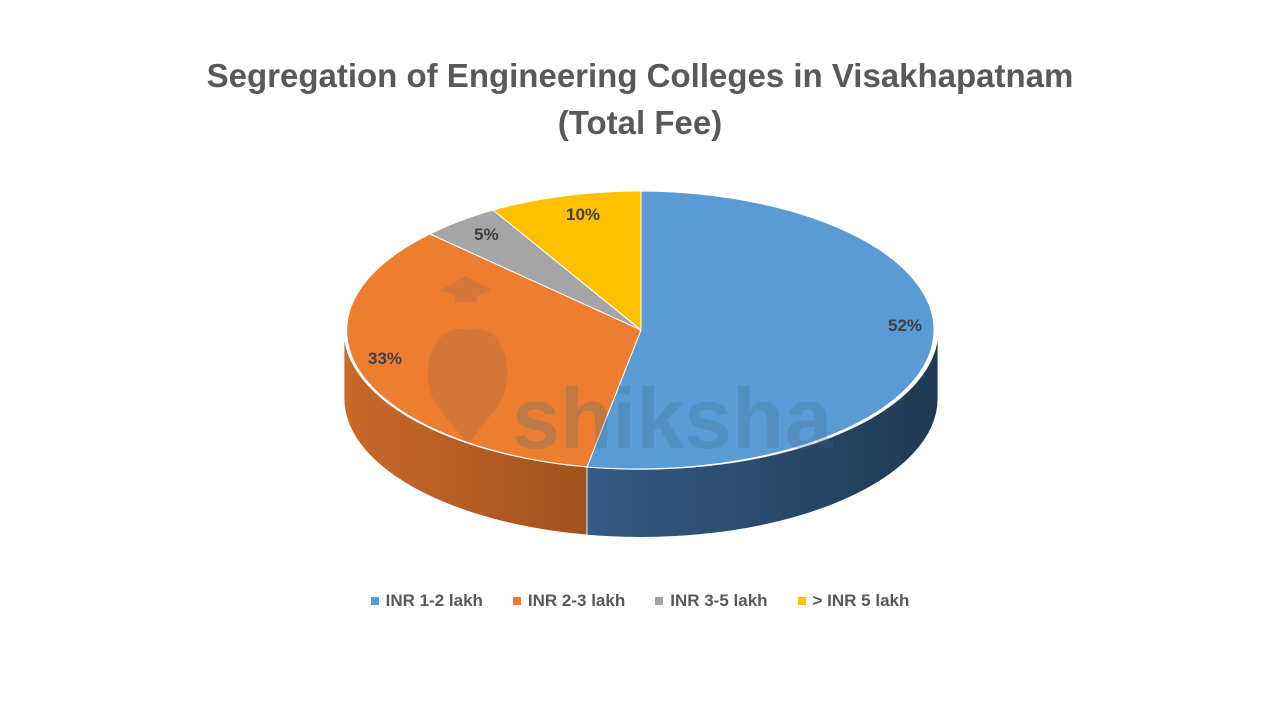  I want to click on watermark-logo-icon, so click(467, 360).